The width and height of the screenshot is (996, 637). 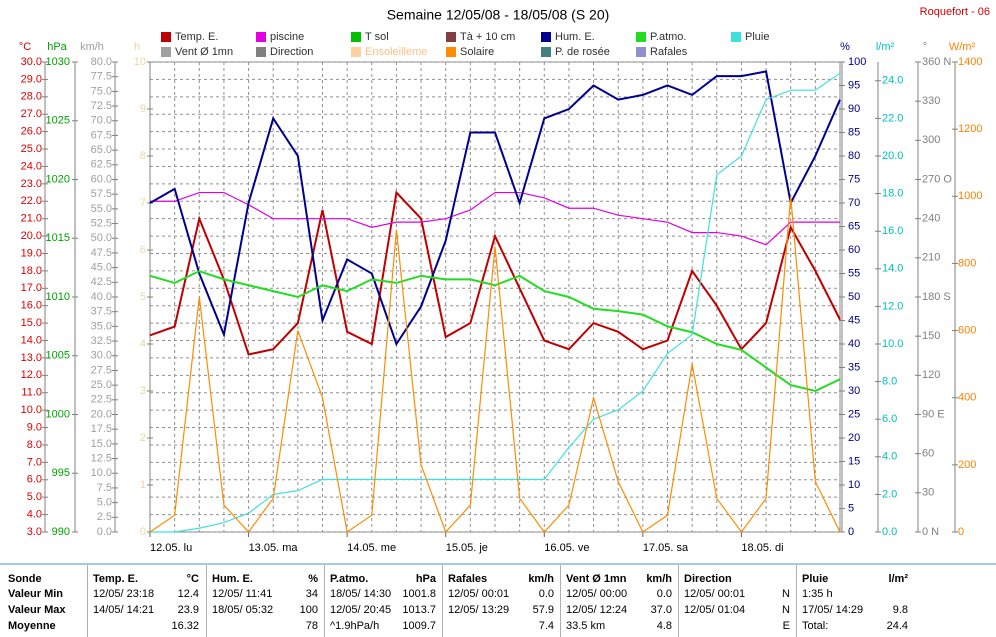 What do you see at coordinates (349, 579) in the screenshot?
I see `column-name: P.atmo.` at bounding box center [349, 579].